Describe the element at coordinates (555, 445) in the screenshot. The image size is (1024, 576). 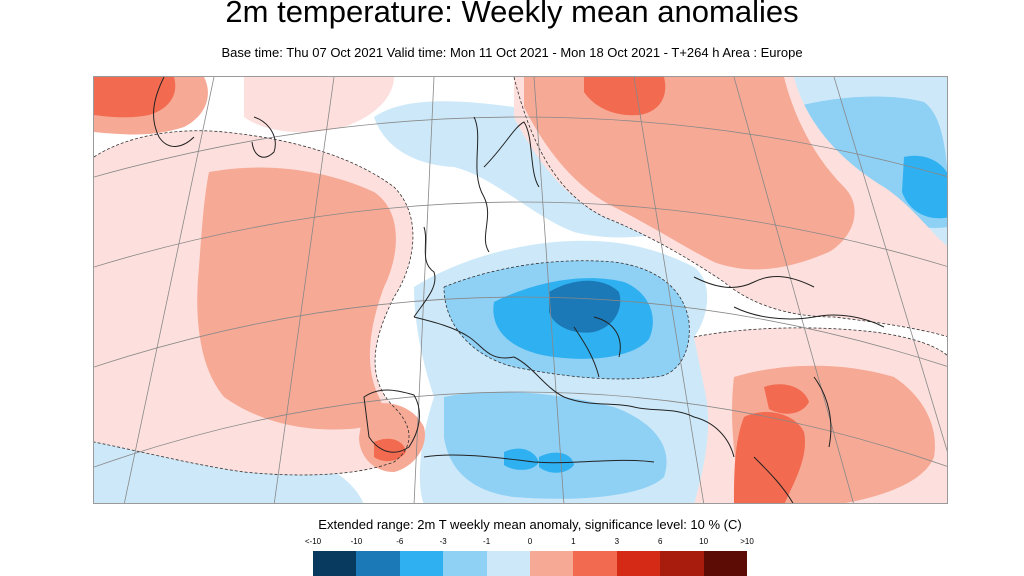
I see `cold-region-north-africa` at that location.